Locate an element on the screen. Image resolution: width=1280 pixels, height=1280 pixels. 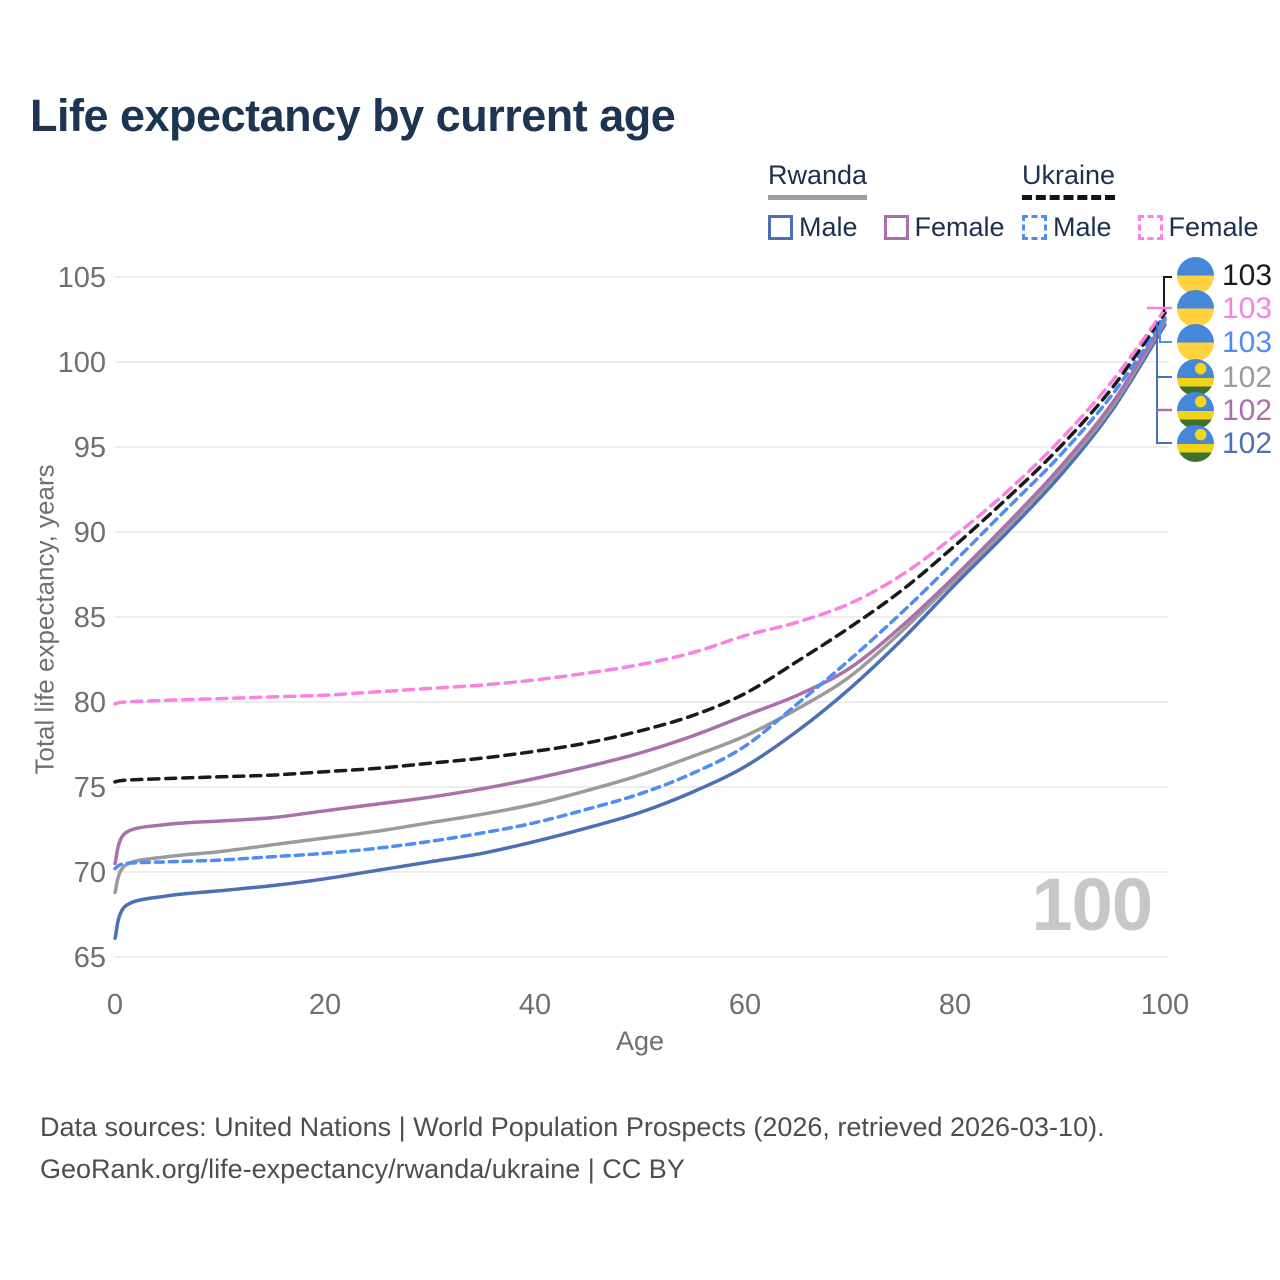
legend-items-rwanda: Male Female is located at coordinates (886, 227).